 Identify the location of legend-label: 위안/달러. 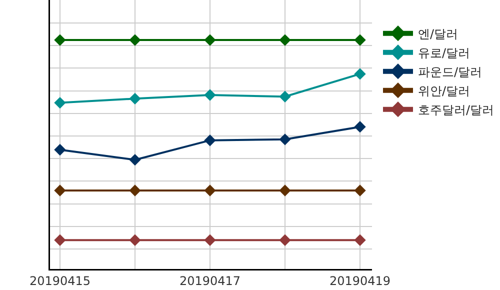
(444, 91).